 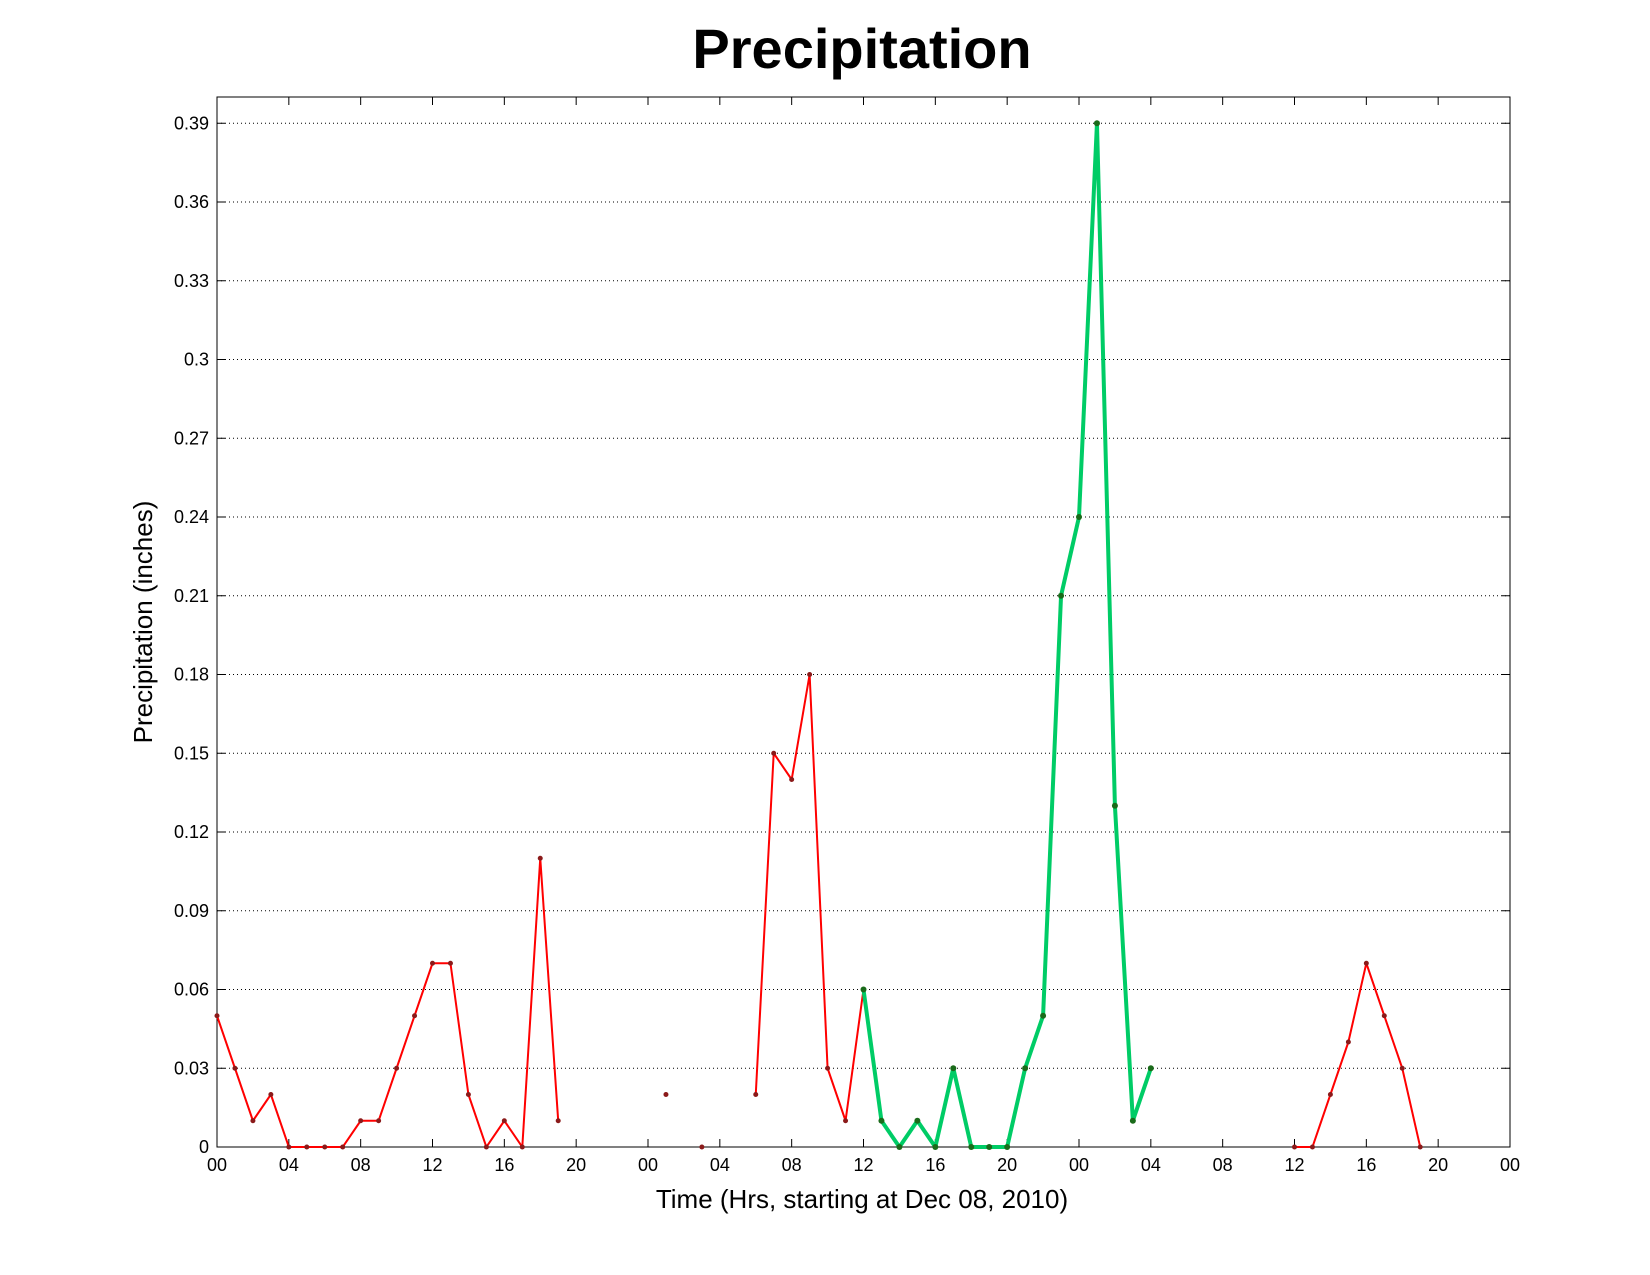 What do you see at coordinates (862, 1199) in the screenshot?
I see `x-axis-label: Time (Hrs, starting at Dec 08, 2010)` at bounding box center [862, 1199].